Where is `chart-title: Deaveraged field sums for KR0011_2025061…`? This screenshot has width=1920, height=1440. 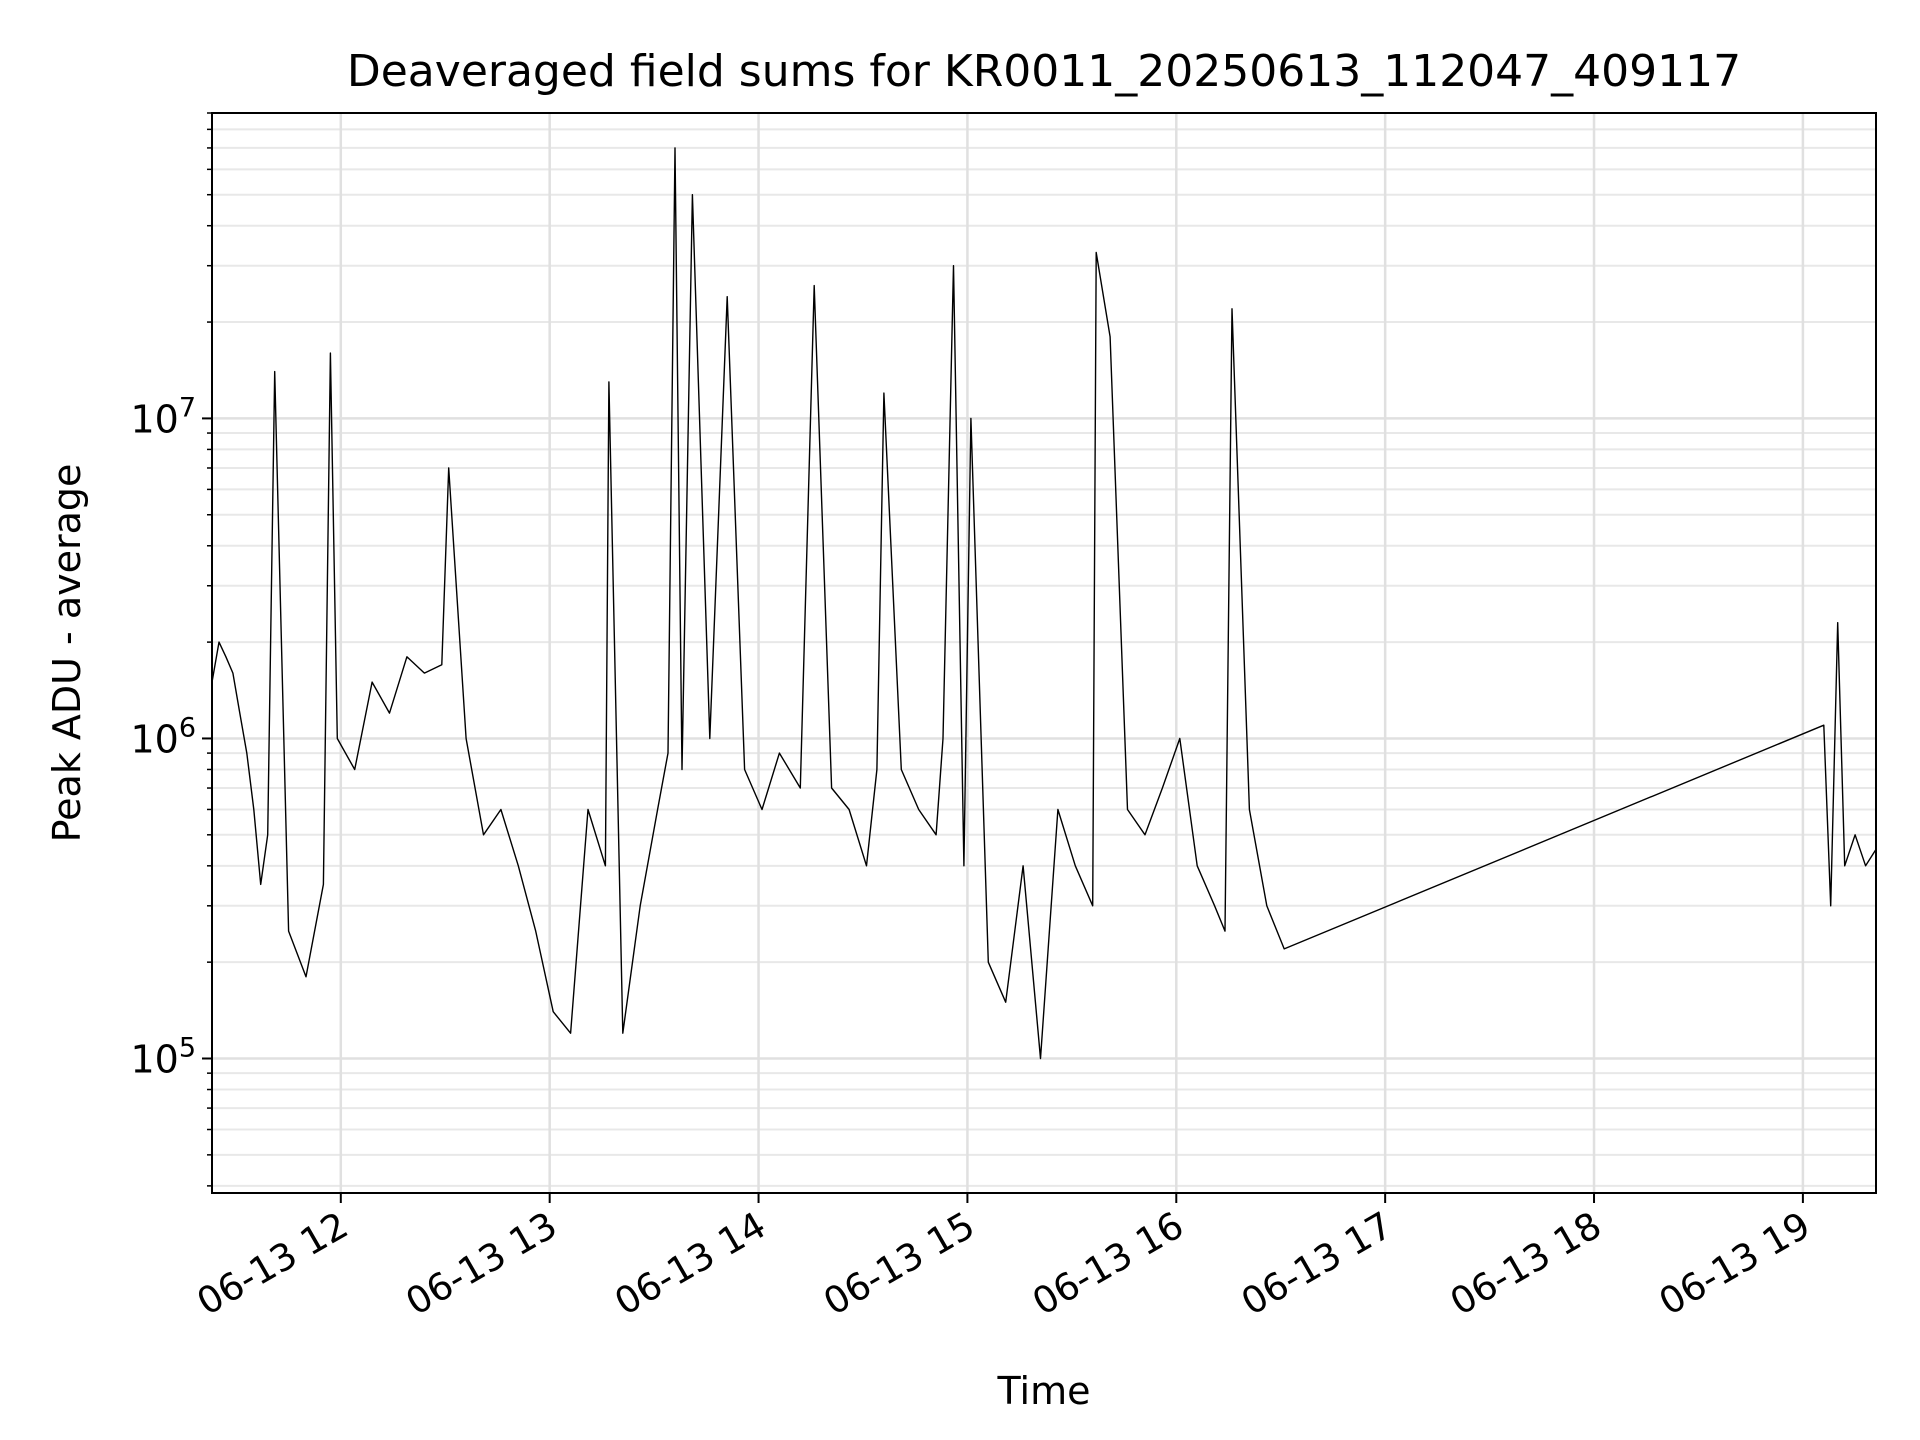
chart-title: Deaveraged field sums for KR0011_2025061… is located at coordinates (1044, 71).